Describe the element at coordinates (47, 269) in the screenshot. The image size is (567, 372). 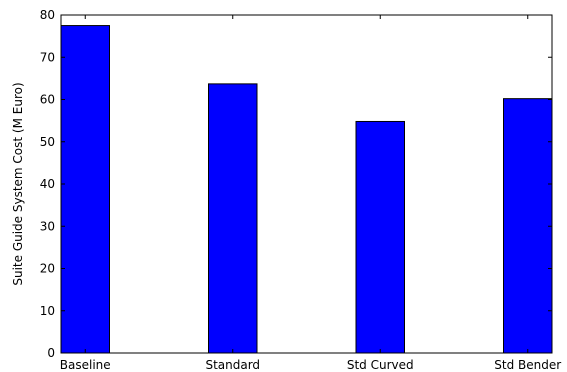
I see `y-tick-label: 20` at that location.